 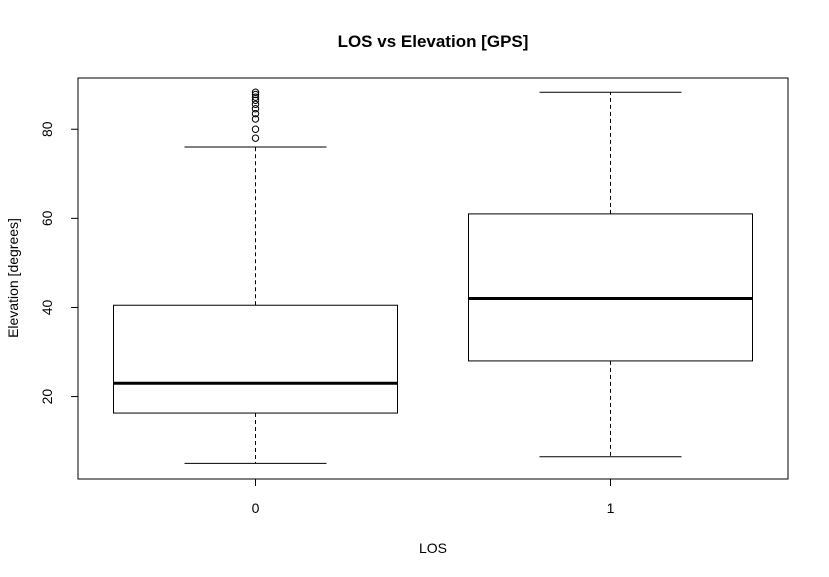 I want to click on x-tick-label: 1, so click(x=611, y=508).